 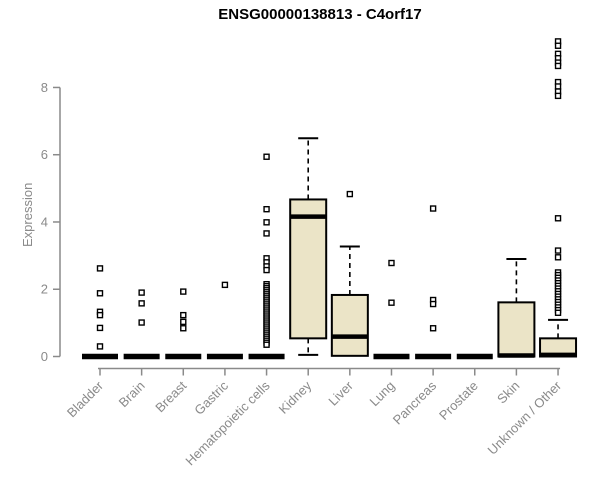 What do you see at coordinates (170, 396) in the screenshot?
I see `x-axis-label: Breast` at bounding box center [170, 396].